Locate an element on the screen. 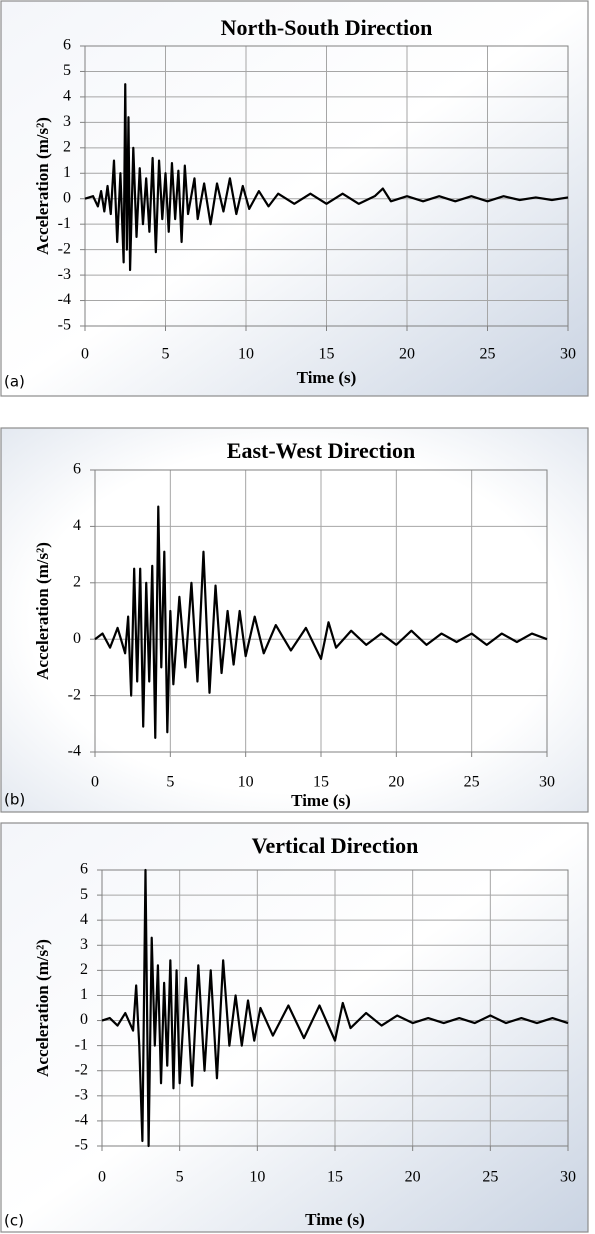 The image size is (595, 1234). panel-label: (a) is located at coordinates (14, 382).